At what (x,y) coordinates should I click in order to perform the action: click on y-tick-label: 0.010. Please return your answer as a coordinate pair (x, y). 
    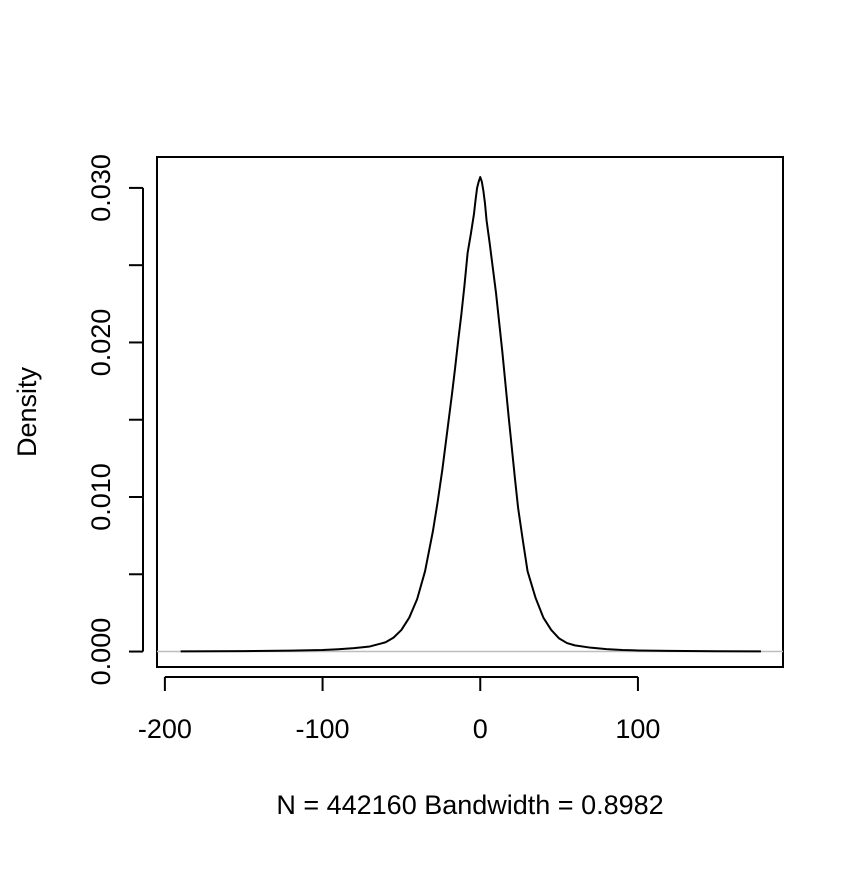
    Looking at the image, I should click on (101, 497).